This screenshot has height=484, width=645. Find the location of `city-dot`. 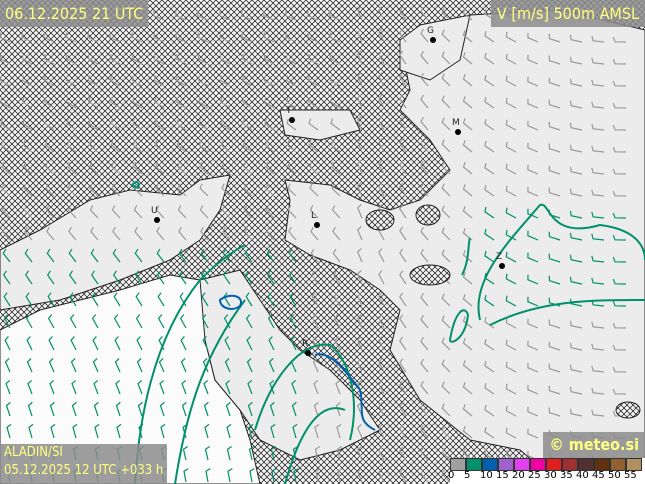

city-dot is located at coordinates (292, 120).